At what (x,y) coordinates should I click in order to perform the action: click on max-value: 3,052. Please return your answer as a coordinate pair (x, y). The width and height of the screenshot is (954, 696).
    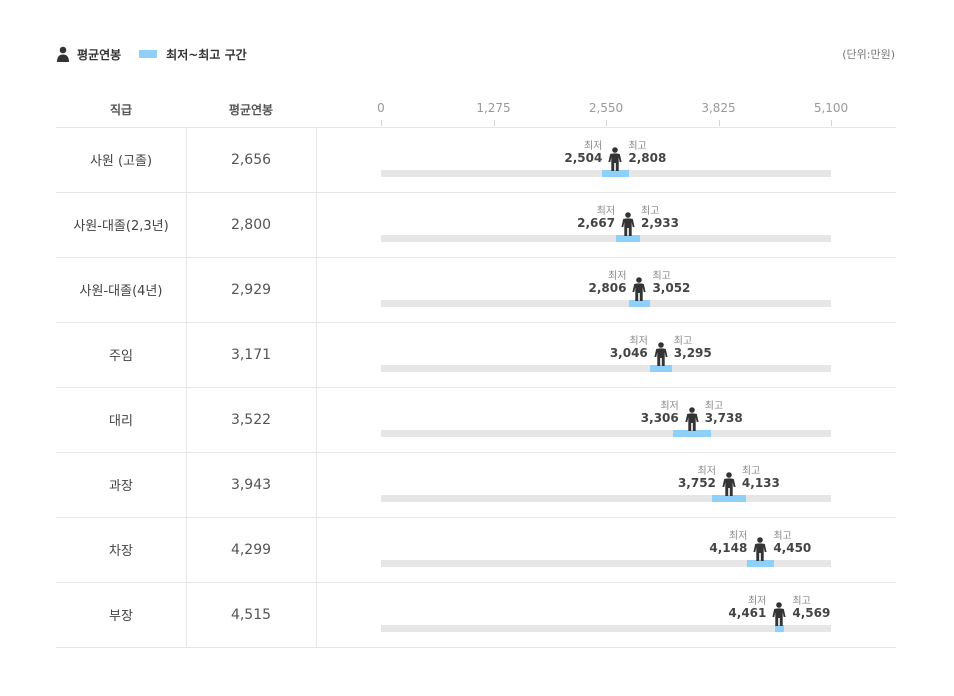
    Looking at the image, I should click on (671, 288).